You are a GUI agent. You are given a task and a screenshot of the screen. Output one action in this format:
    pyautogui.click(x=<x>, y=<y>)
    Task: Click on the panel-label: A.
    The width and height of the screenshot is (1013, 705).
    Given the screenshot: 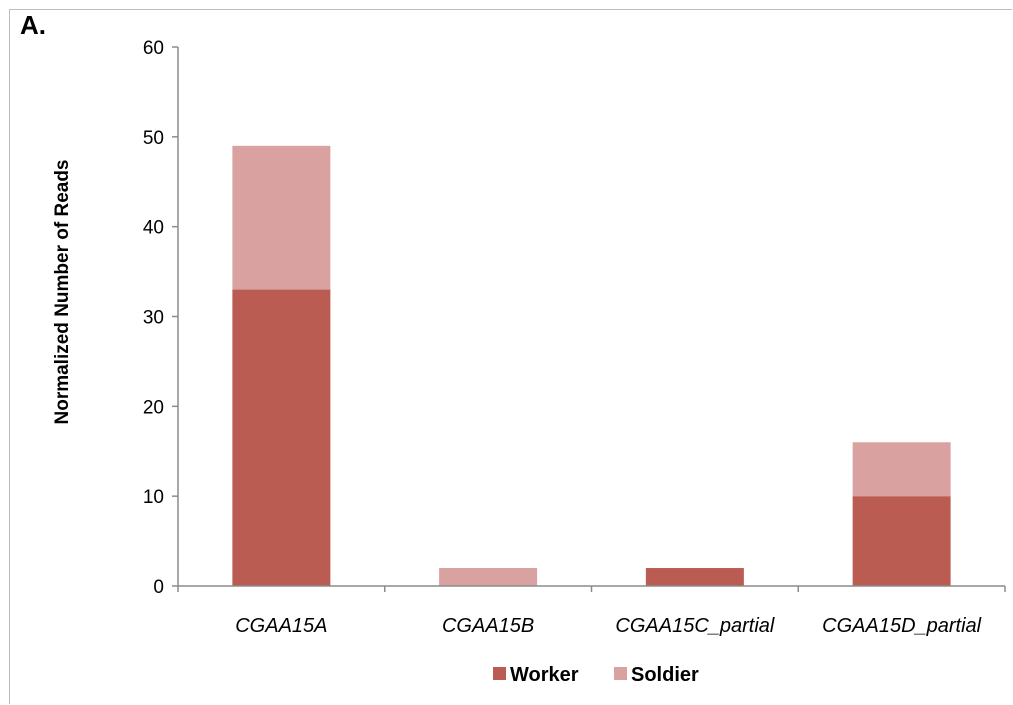 What is the action you would take?
    pyautogui.click(x=33, y=25)
    